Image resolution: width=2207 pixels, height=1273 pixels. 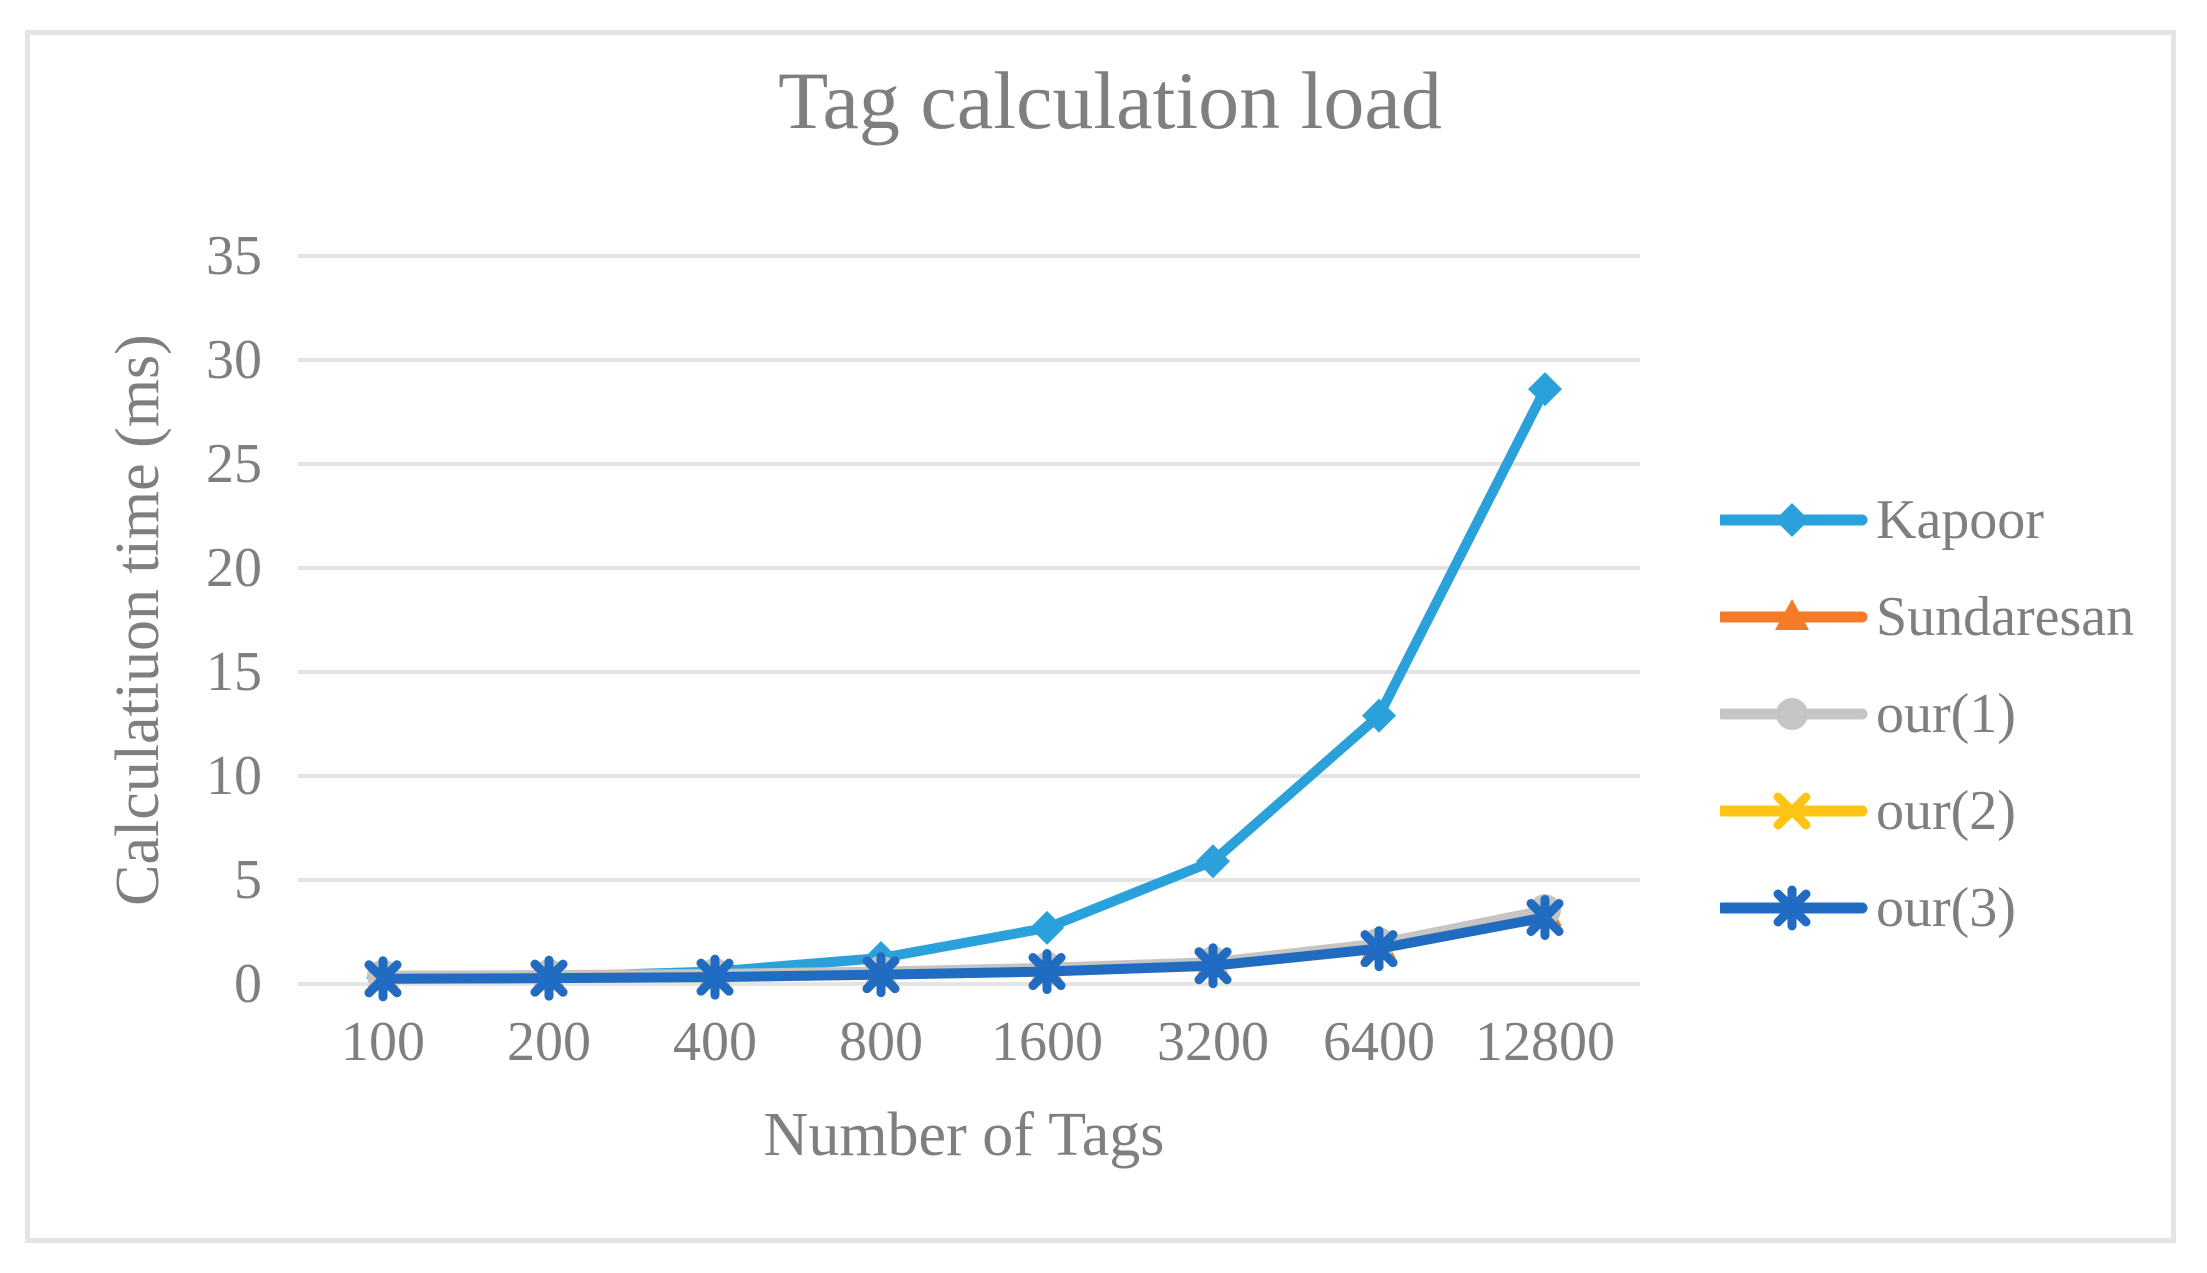 I want to click on legend-marker-our(1), so click(x=1792, y=714).